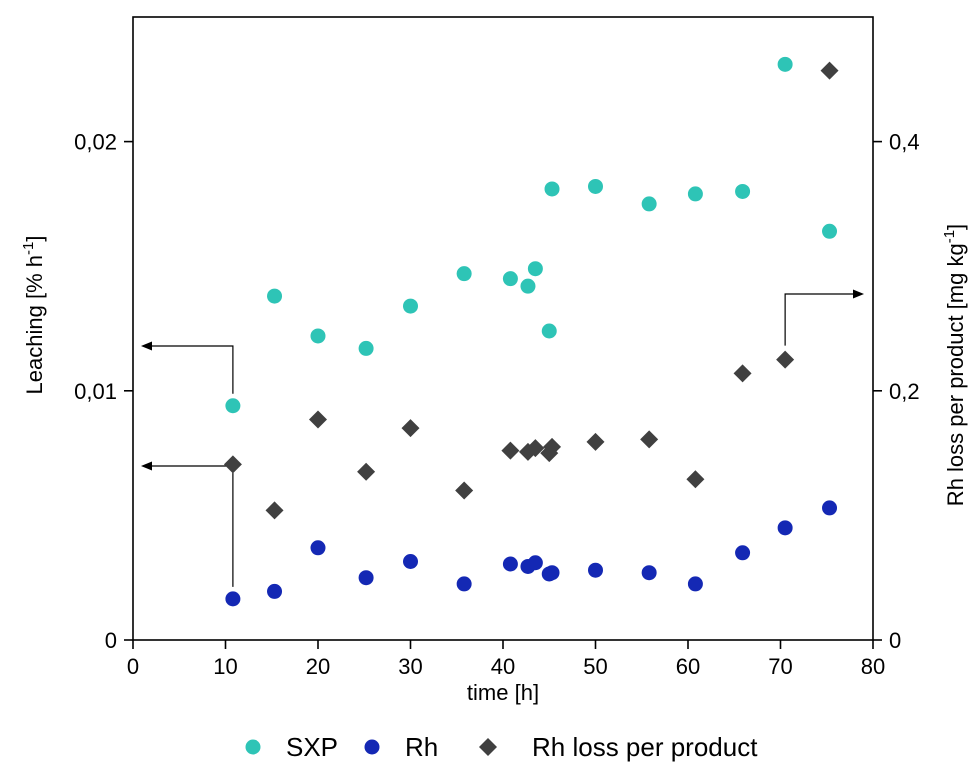  What do you see at coordinates (372, 747) in the screenshot?
I see `legend-marker-rh` at bounding box center [372, 747].